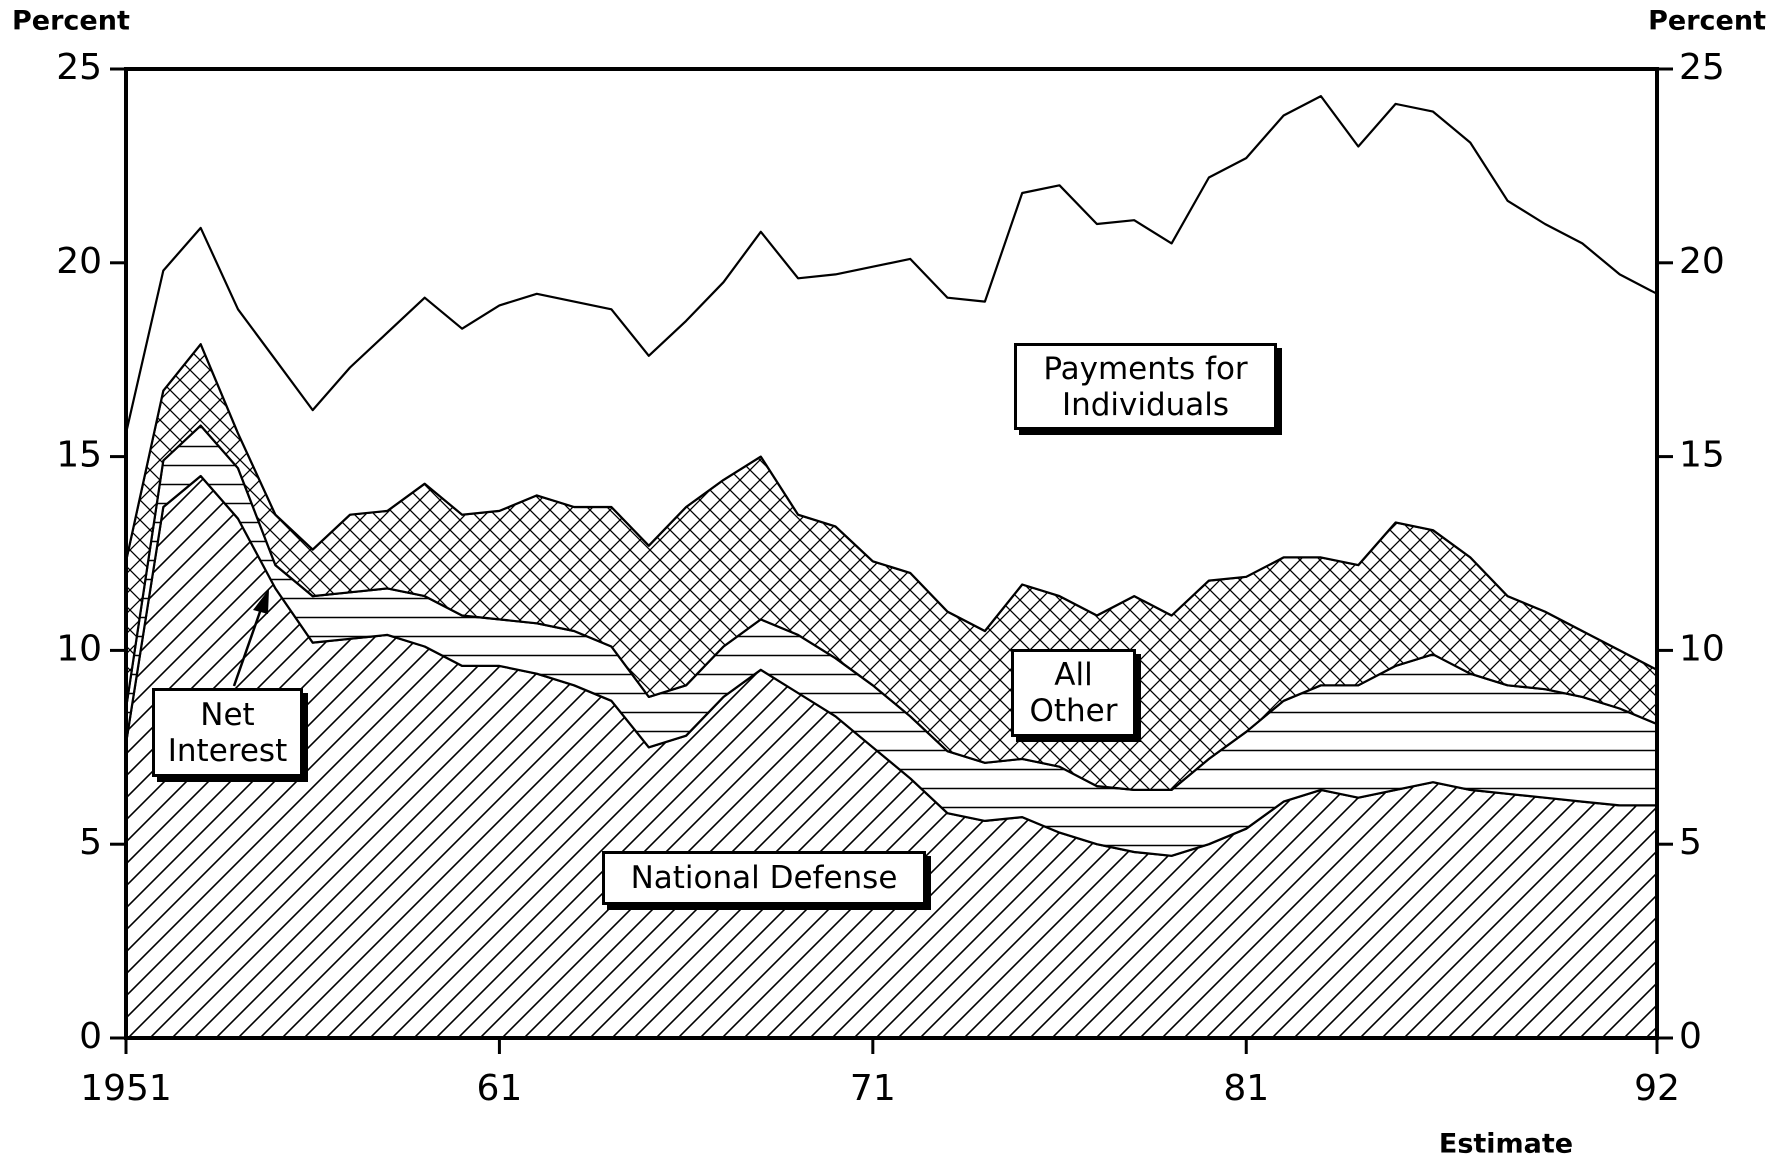 The width and height of the screenshot is (1774, 1163). Describe the element at coordinates (126, 1088) in the screenshot. I see `x-tick-label: 1951` at that location.